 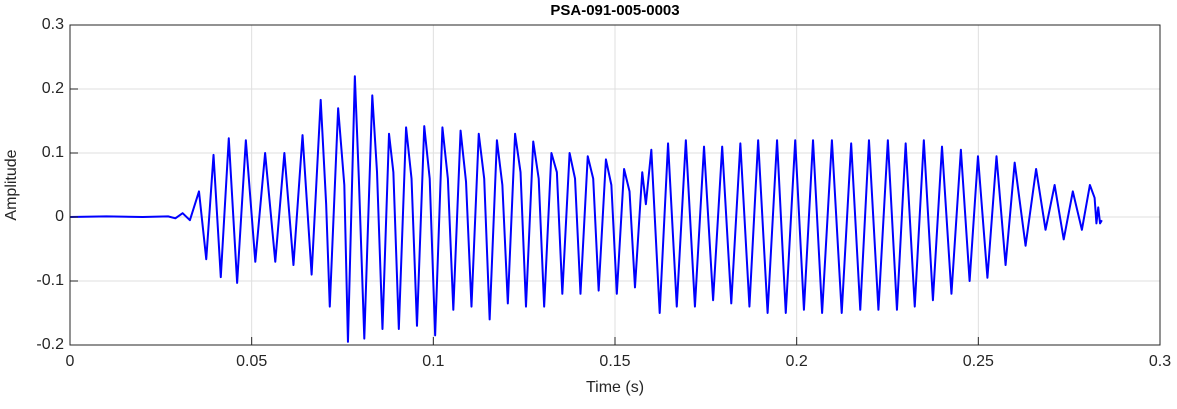 I want to click on x-tick-label: 0.25, so click(x=978, y=361).